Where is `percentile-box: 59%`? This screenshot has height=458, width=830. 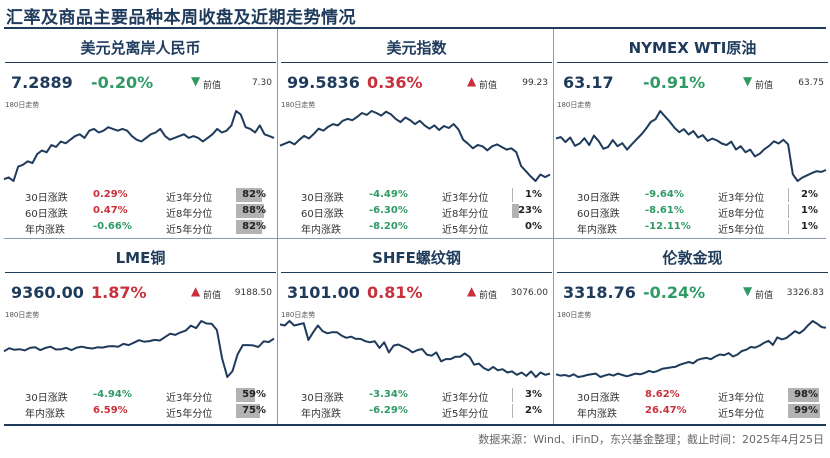 percentile-box: 59% is located at coordinates (252, 395).